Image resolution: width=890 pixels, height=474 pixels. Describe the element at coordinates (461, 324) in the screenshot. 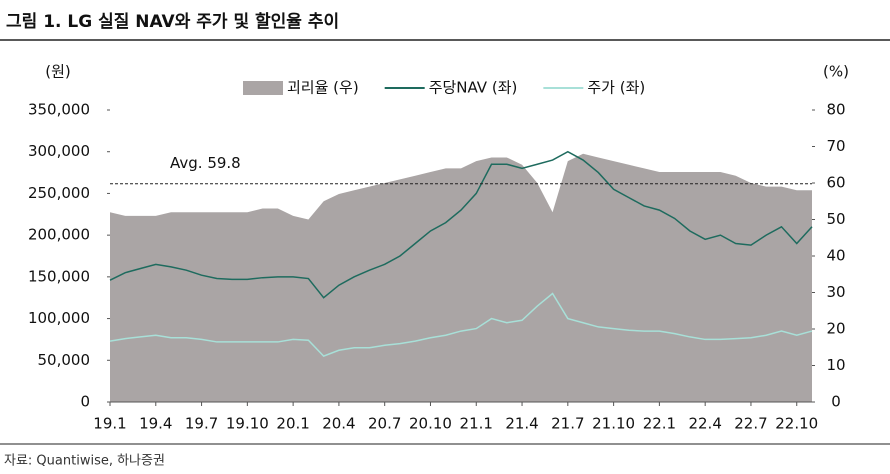

I see `line` at that location.